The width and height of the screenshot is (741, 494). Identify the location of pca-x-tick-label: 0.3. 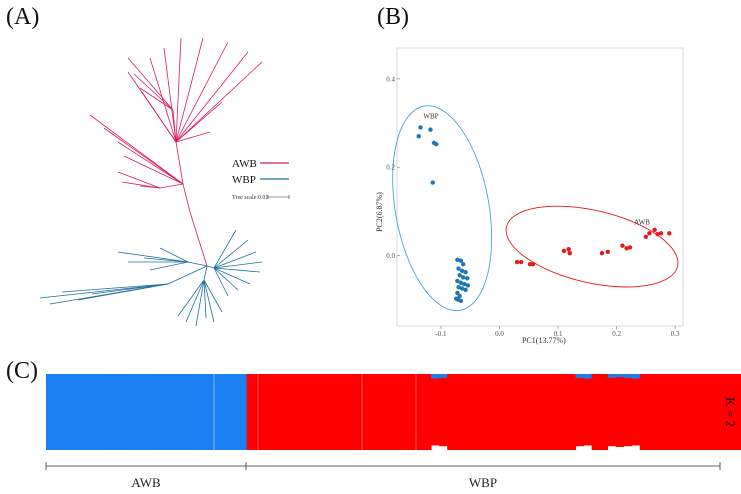
(675, 334).